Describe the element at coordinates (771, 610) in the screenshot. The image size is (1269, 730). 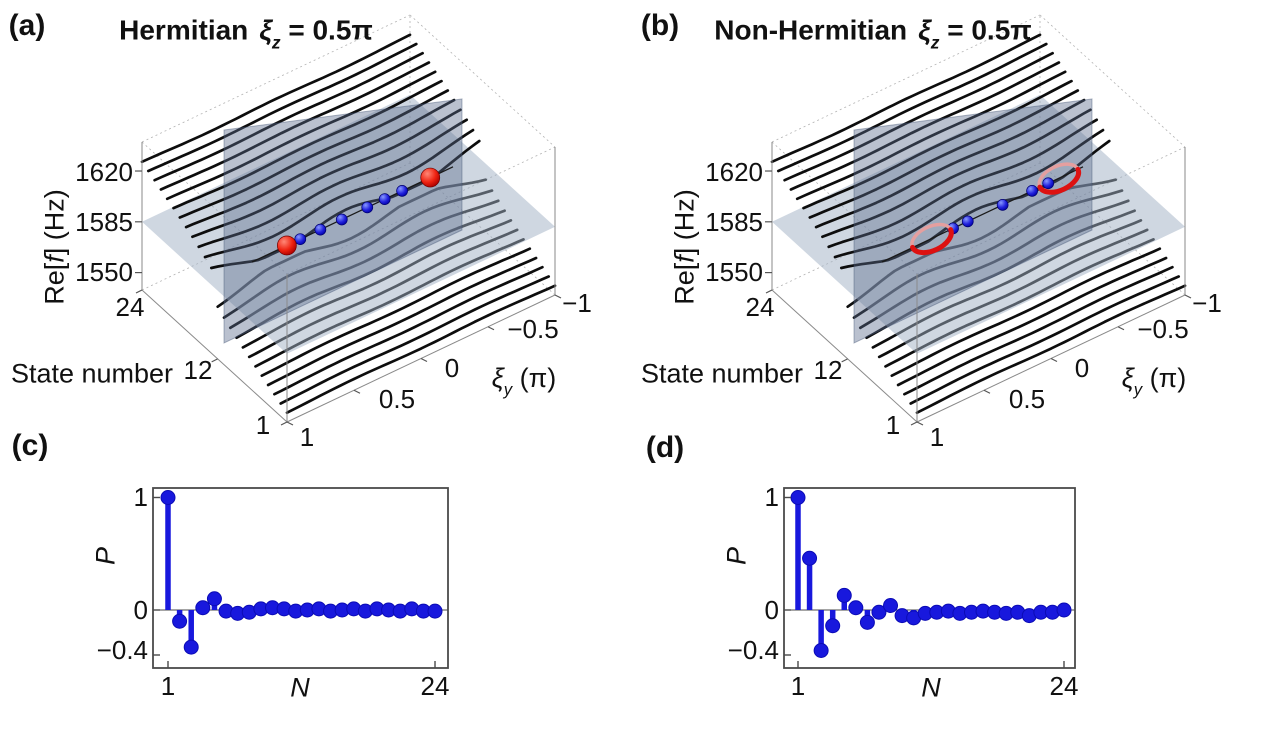
I see `panel-d-ytick-0: 0` at that location.